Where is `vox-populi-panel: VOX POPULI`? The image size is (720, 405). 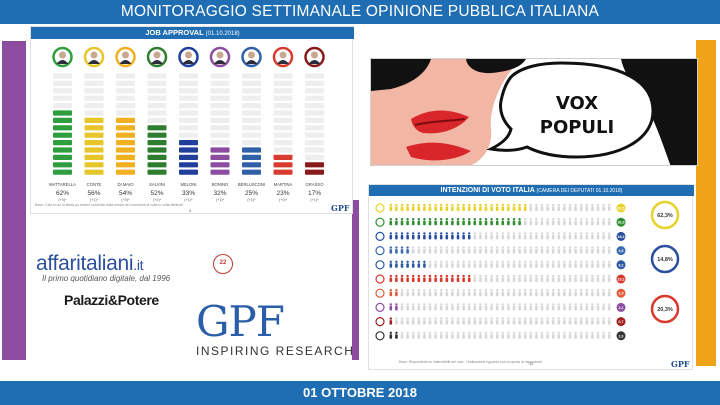
vox-populi-panel: VOX POPULI is located at coordinates (534, 112).